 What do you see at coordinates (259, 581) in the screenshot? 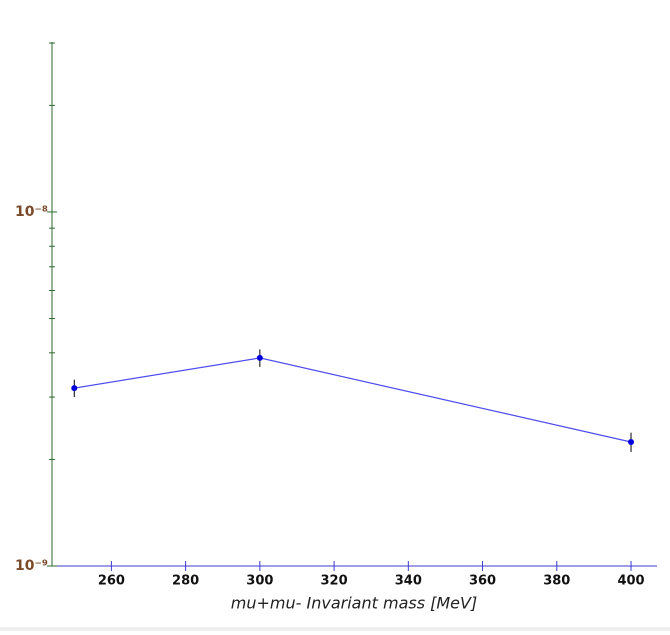
I see `x-tick-label: 300` at bounding box center [259, 581].